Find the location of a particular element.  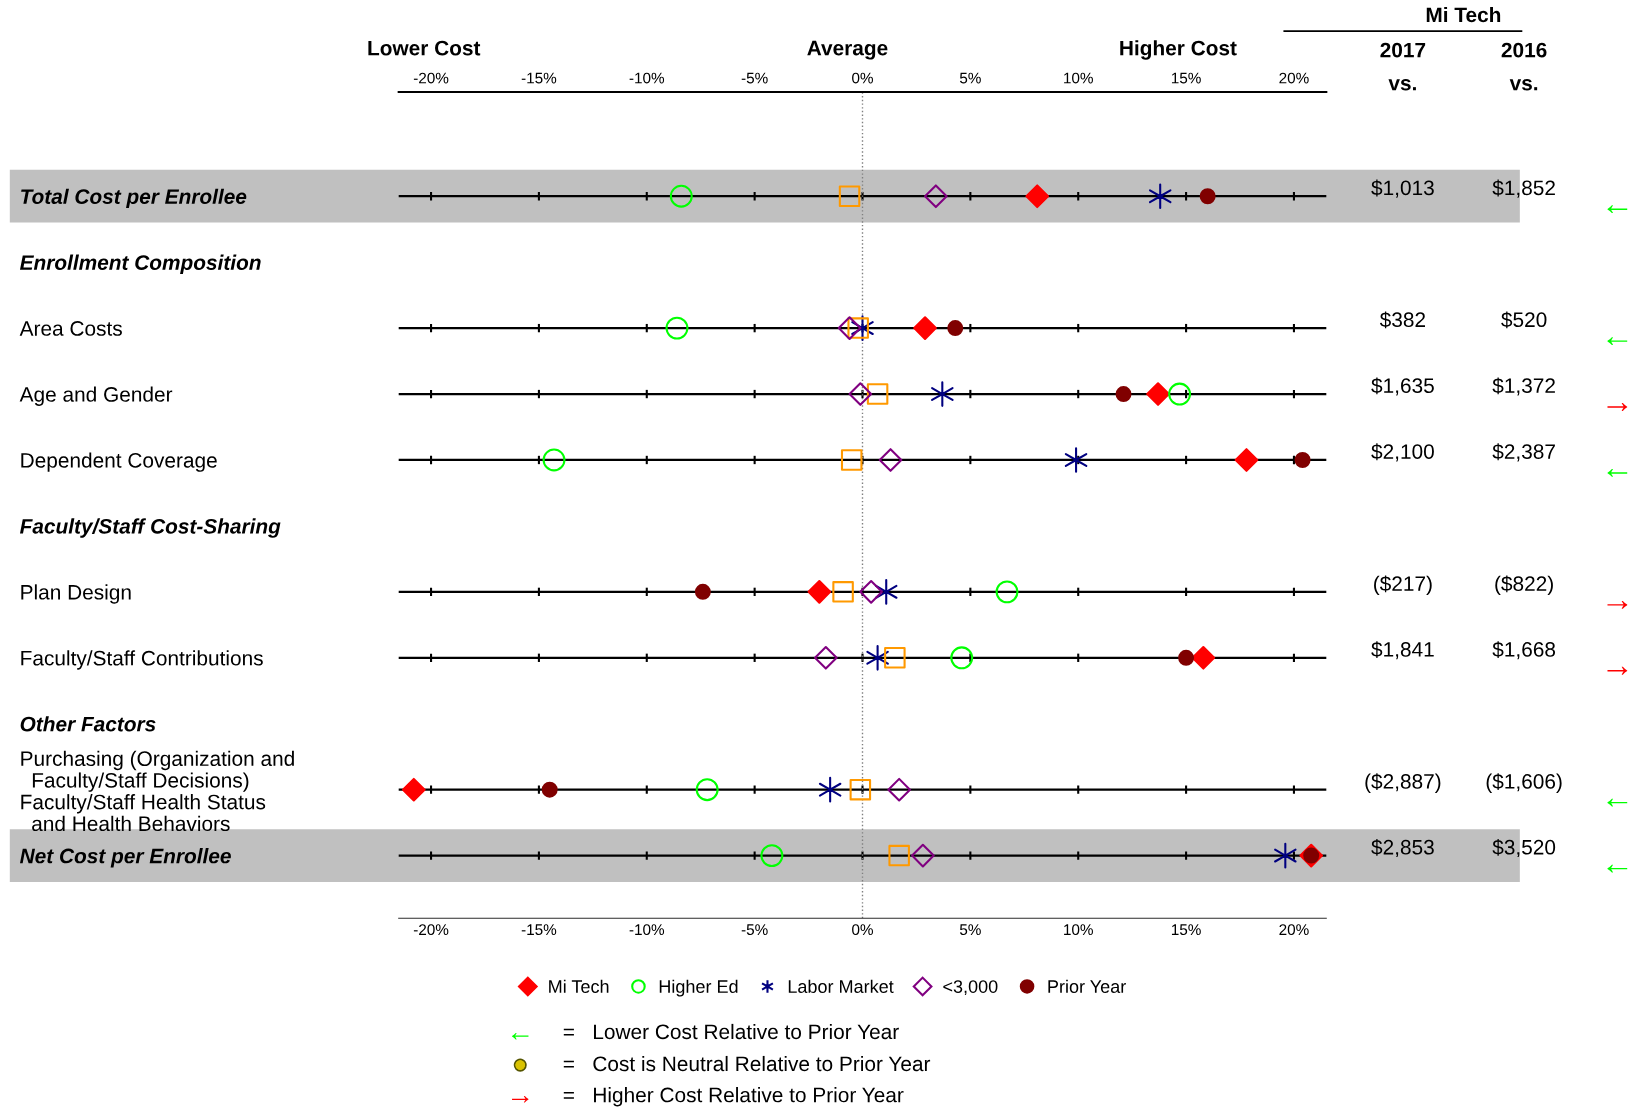

x2-tick-label: -20% is located at coordinates (431, 78).